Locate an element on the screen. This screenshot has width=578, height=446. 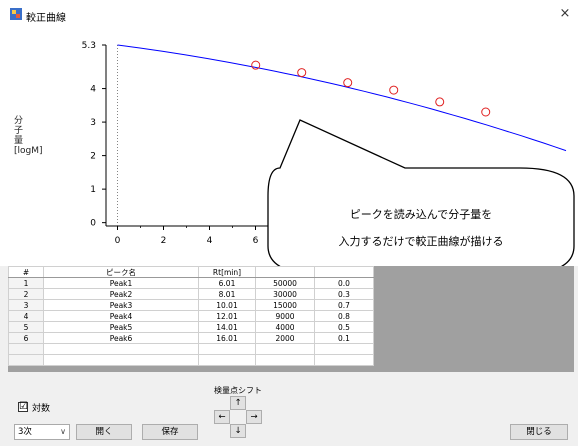
checkmark-icon: ☑ is located at coordinates (23, 406).